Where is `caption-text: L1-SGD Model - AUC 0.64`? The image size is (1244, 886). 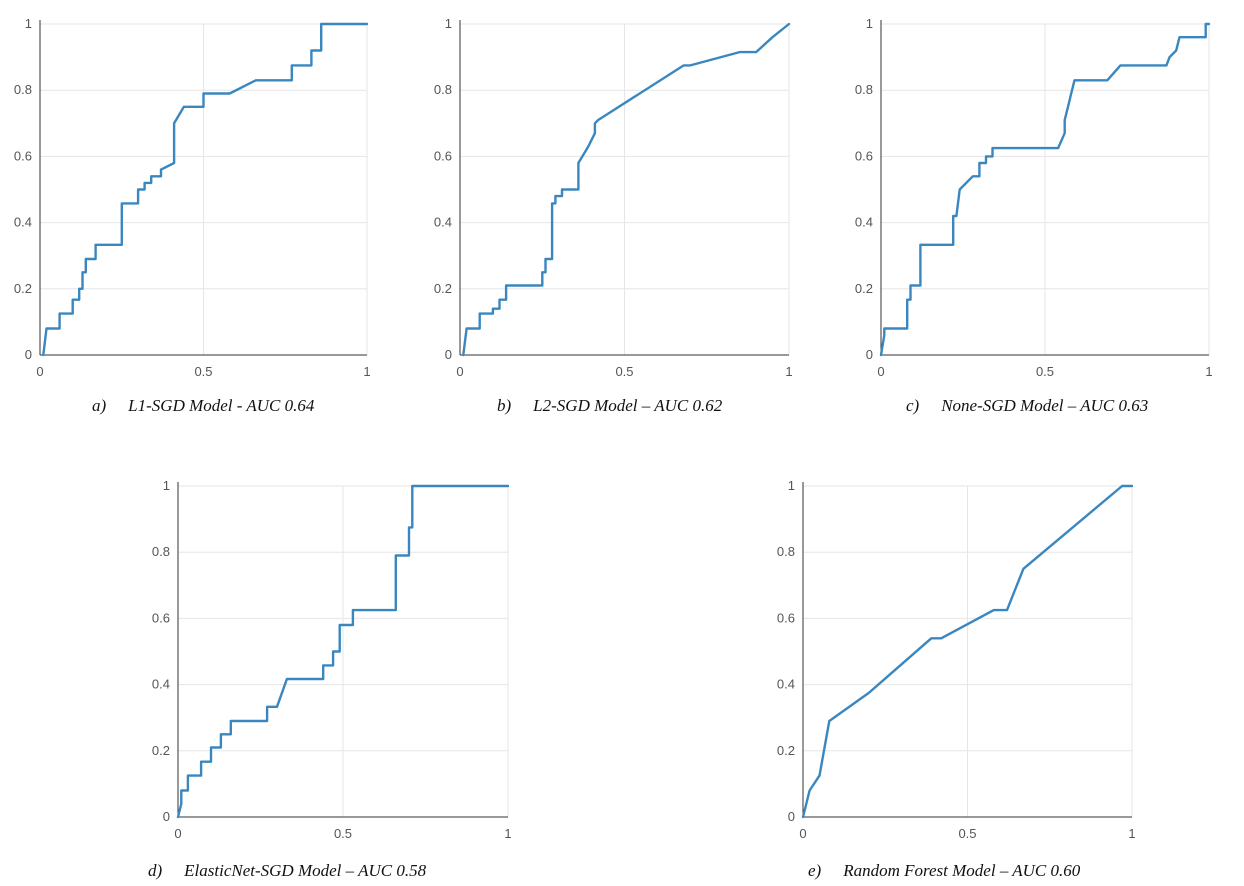
caption-text: L1-SGD Model - AUC 0.64 is located at coordinates (221, 405).